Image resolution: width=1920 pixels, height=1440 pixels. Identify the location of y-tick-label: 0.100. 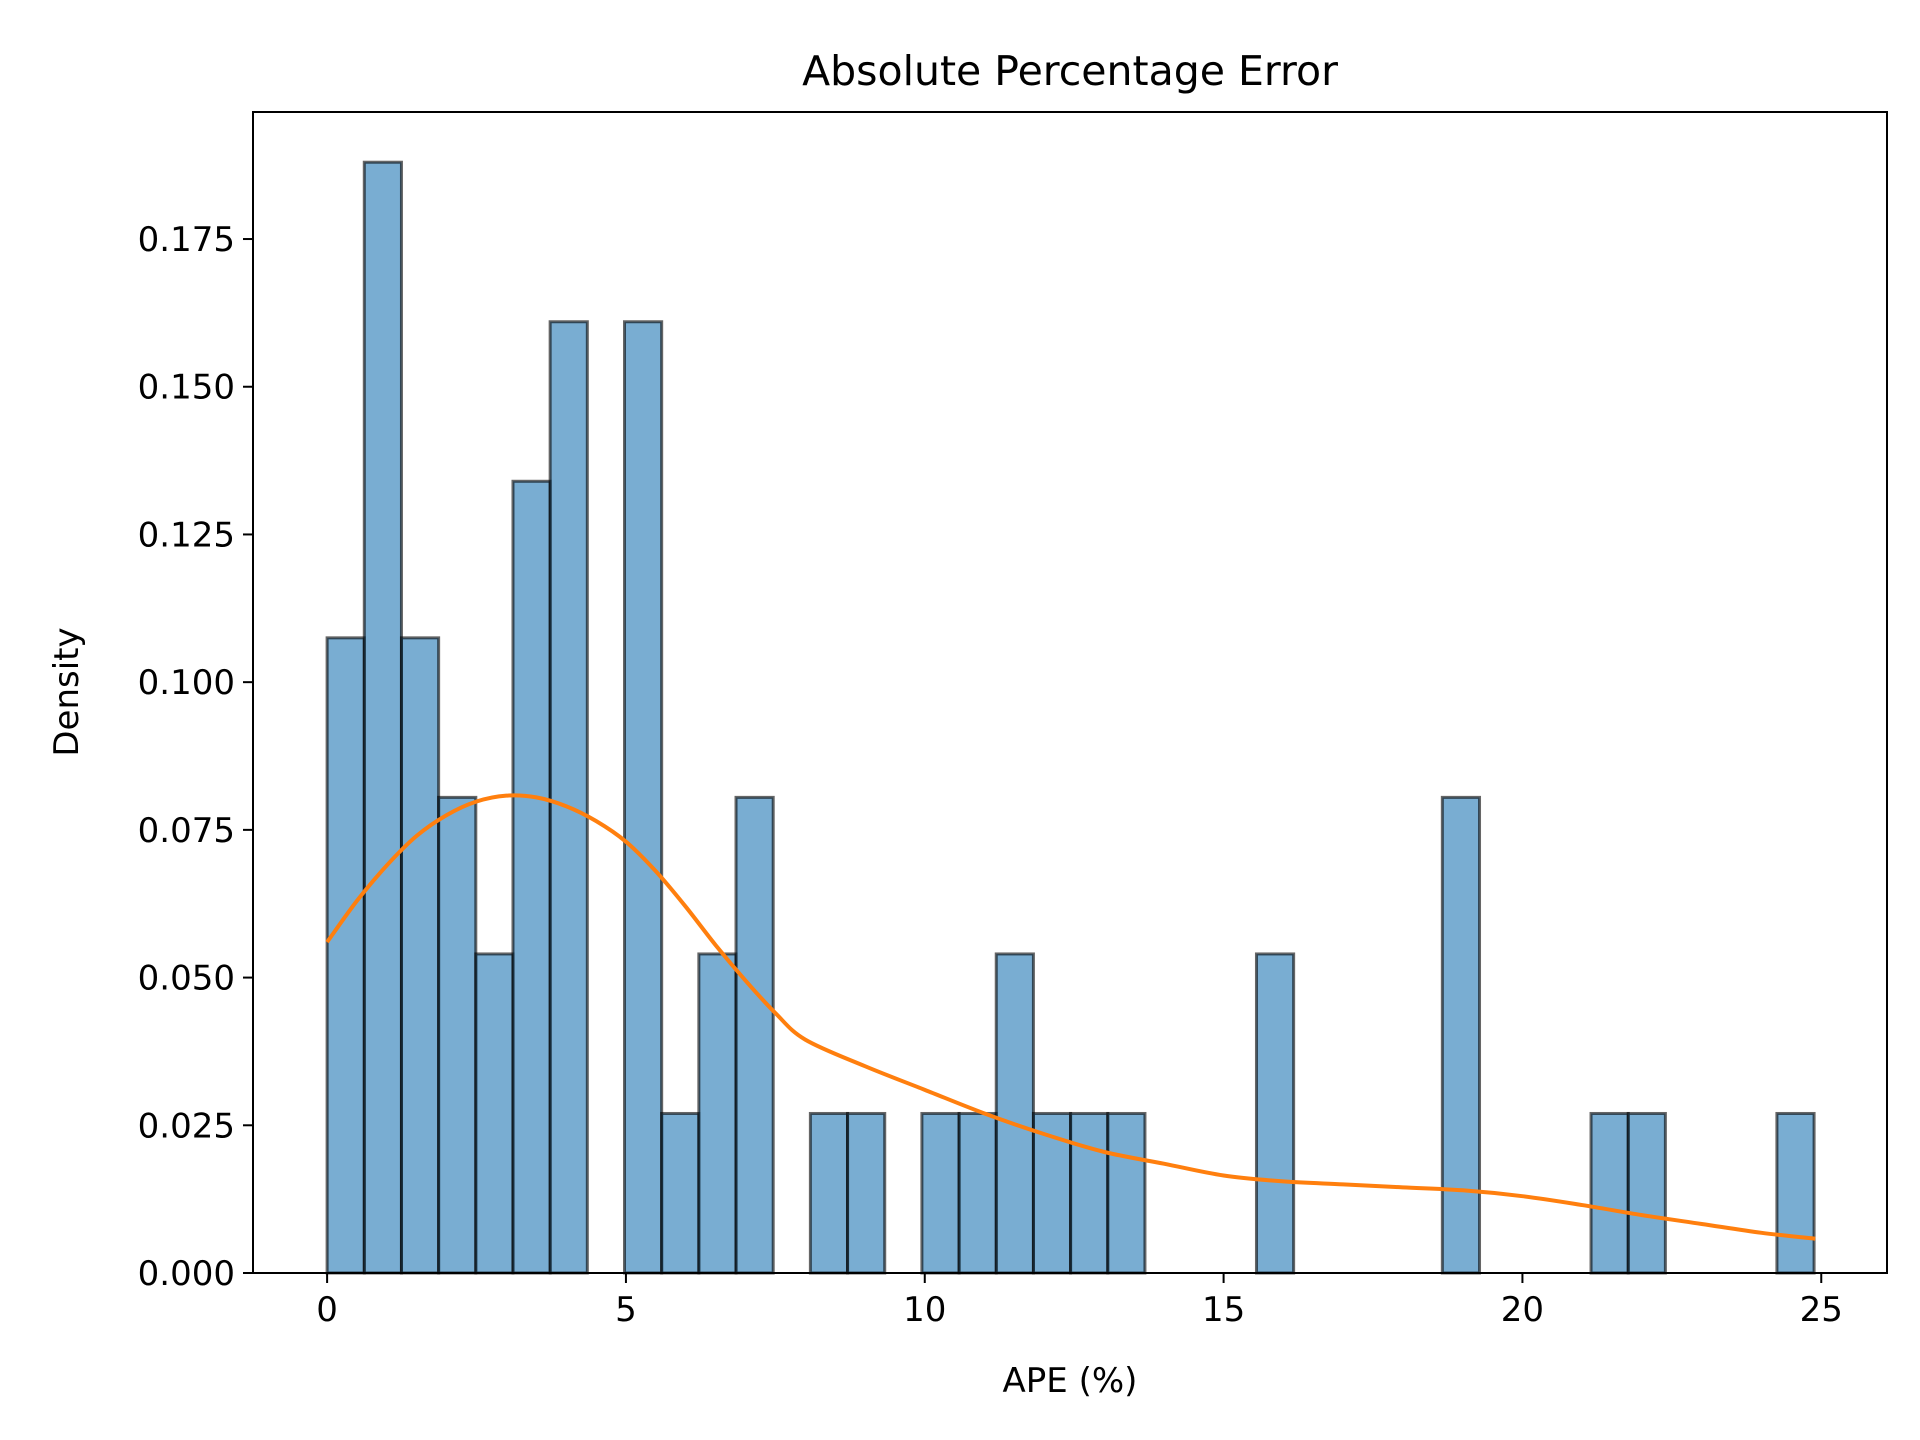
(186, 683).